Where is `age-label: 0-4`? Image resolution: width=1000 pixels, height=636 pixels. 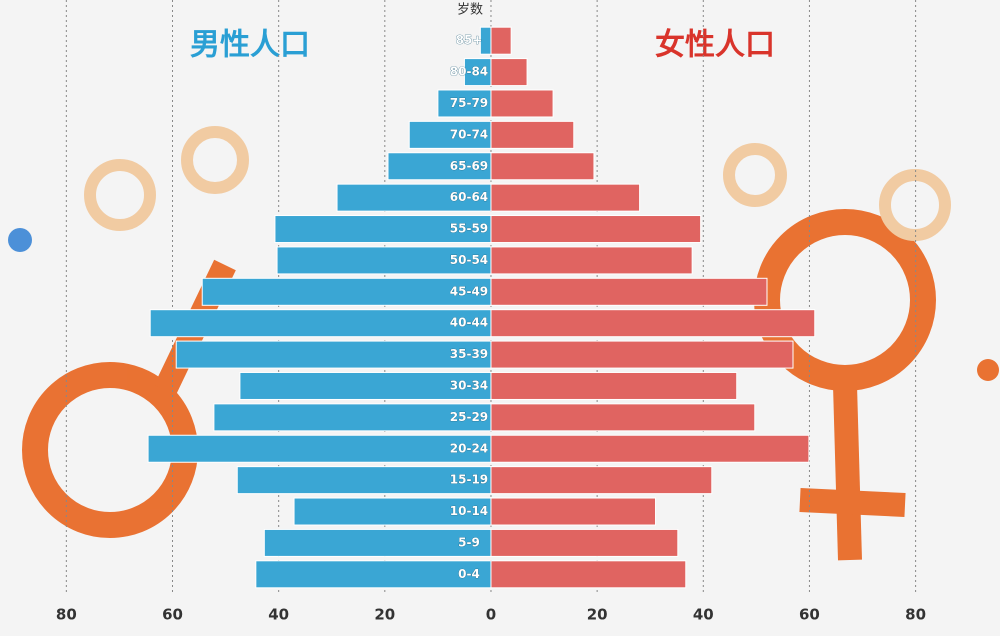
age-label: 0-4 is located at coordinates (469, 574).